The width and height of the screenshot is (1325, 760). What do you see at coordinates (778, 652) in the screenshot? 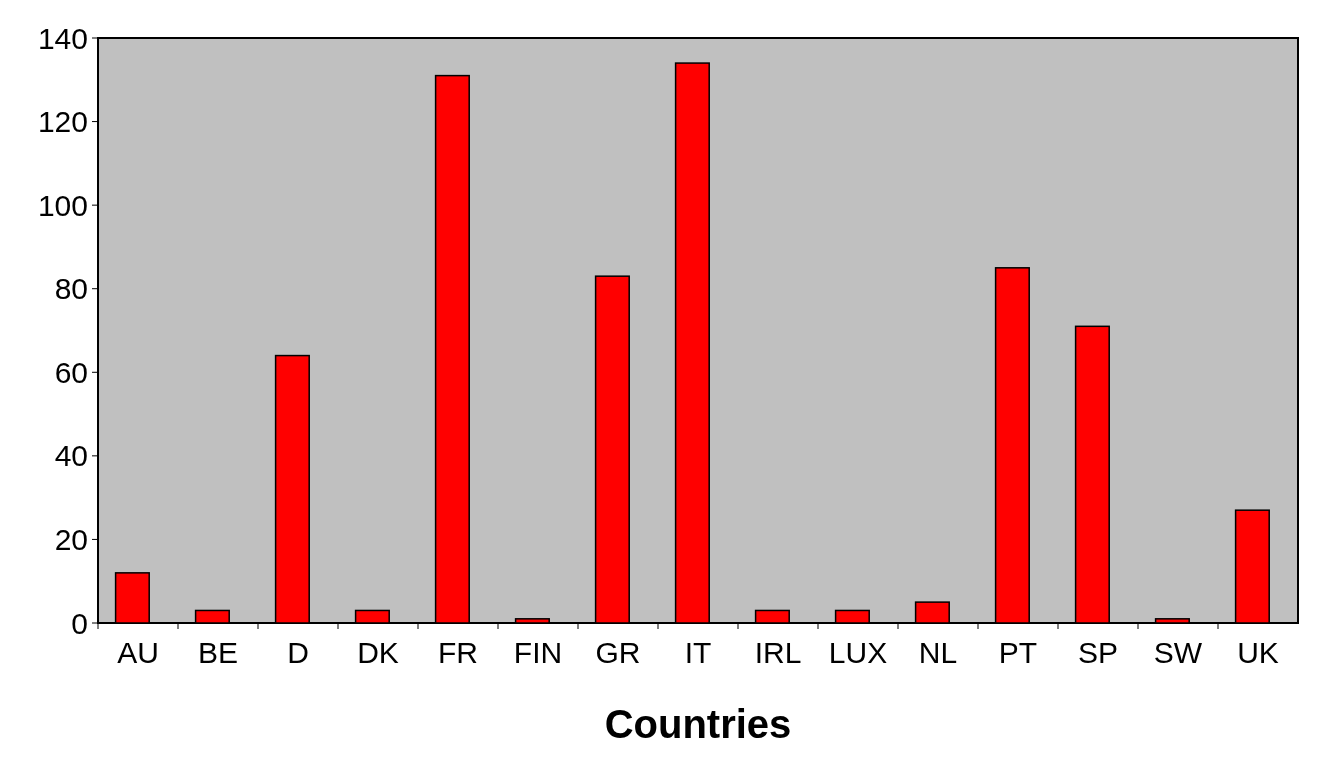
I see `x-tick-label: IRL` at bounding box center [778, 652].